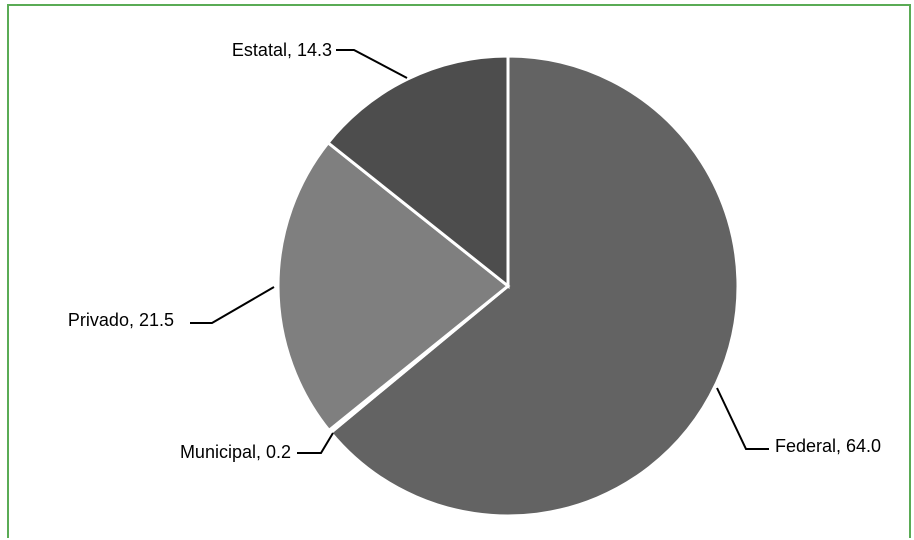  I want to click on leader-line-privado, so click(232, 305).